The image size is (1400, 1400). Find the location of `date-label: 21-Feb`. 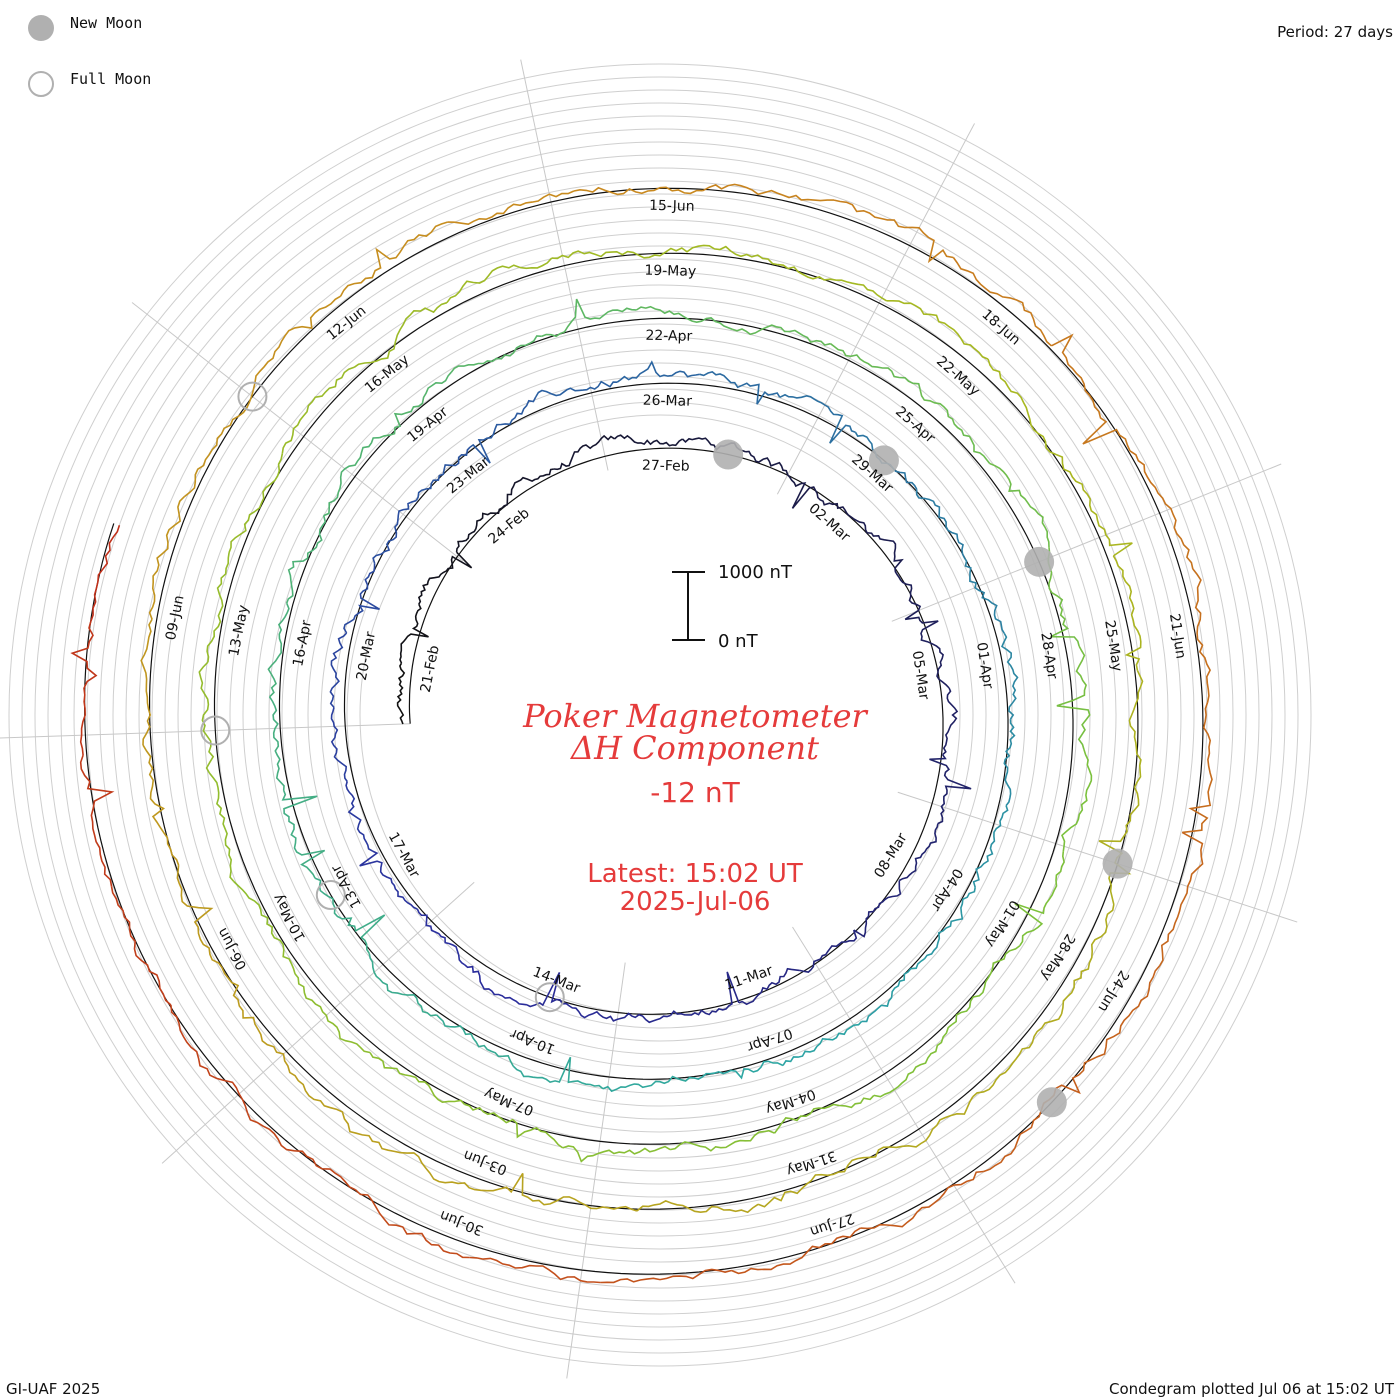

date-label: 21-Feb is located at coordinates (430, 669).